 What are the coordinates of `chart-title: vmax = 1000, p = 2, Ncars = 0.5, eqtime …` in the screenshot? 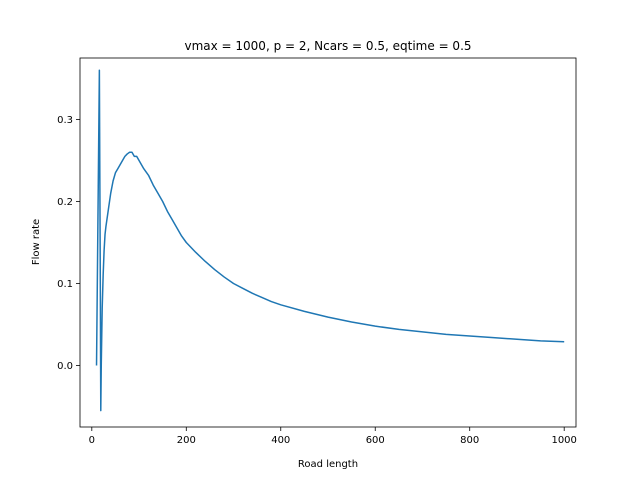 It's located at (327, 46).